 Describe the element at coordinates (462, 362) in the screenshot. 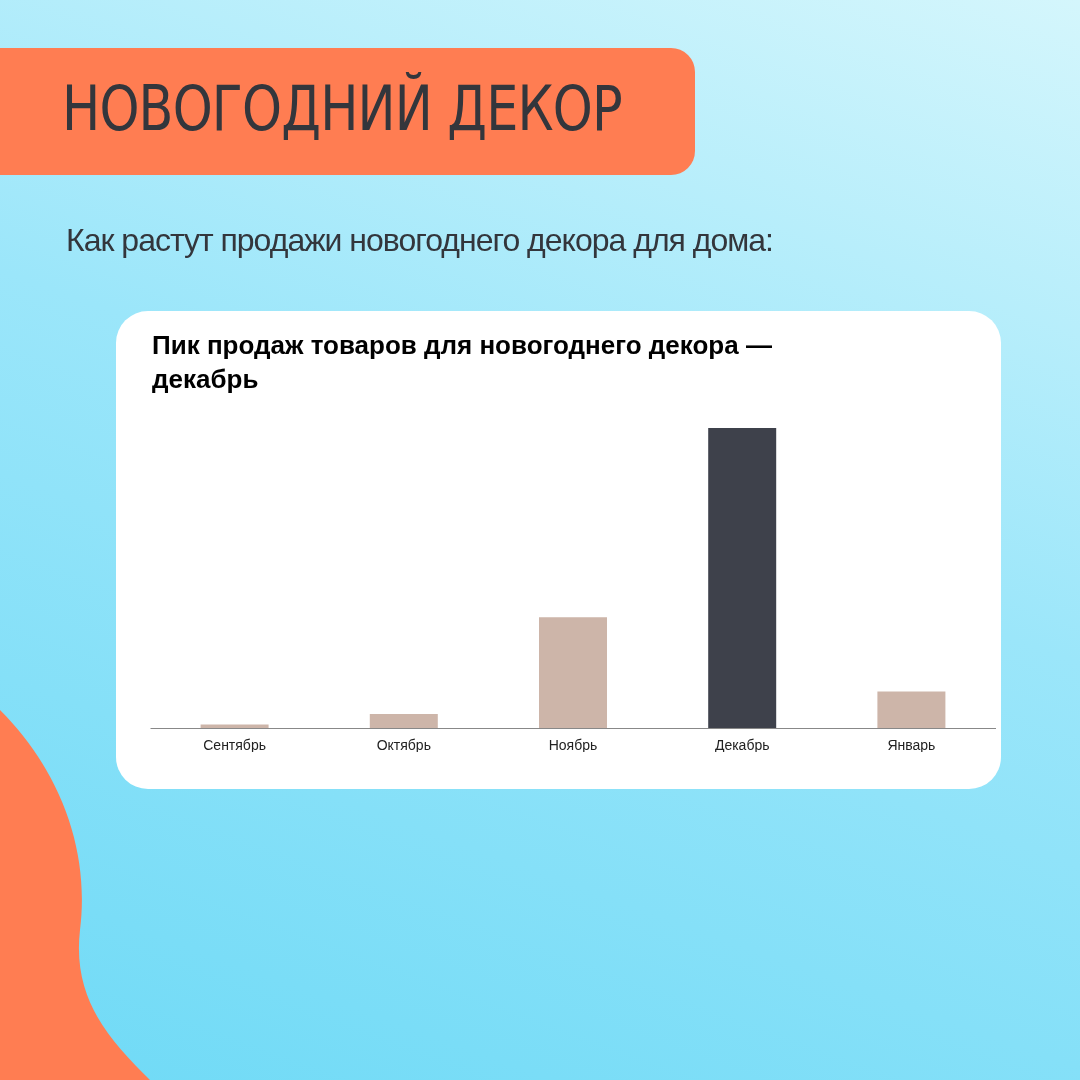

I see `text: Пик продаж товаров для новогоднего декора — декабрь` at that location.